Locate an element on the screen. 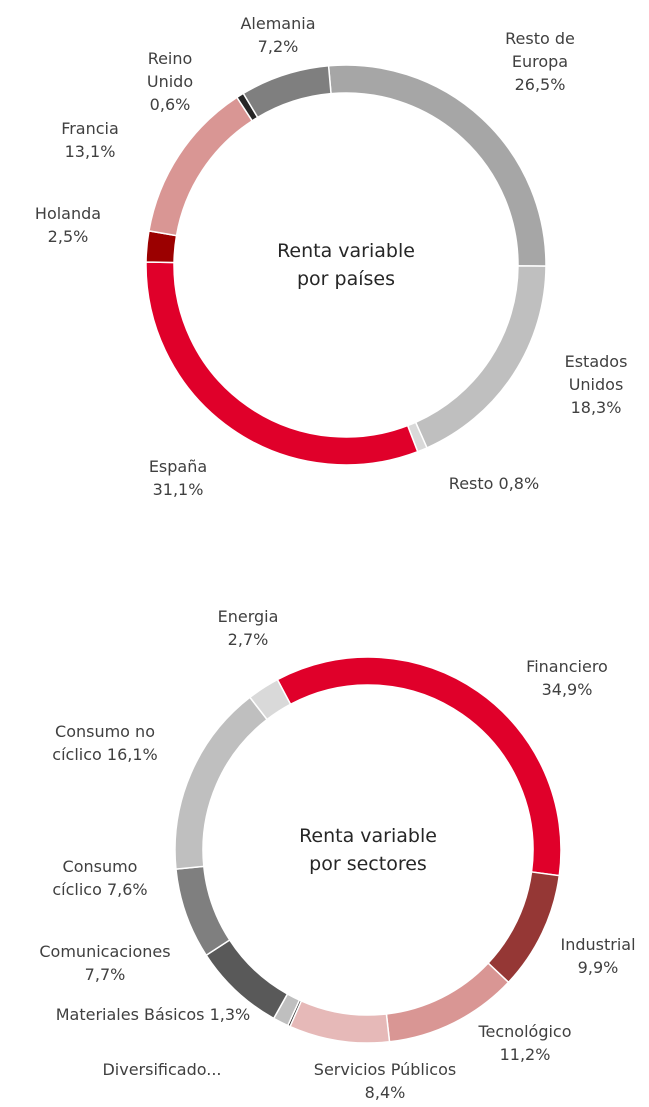 The image size is (649, 1107). slice-name: Consumo no cíclico is located at coordinates (103, 743).